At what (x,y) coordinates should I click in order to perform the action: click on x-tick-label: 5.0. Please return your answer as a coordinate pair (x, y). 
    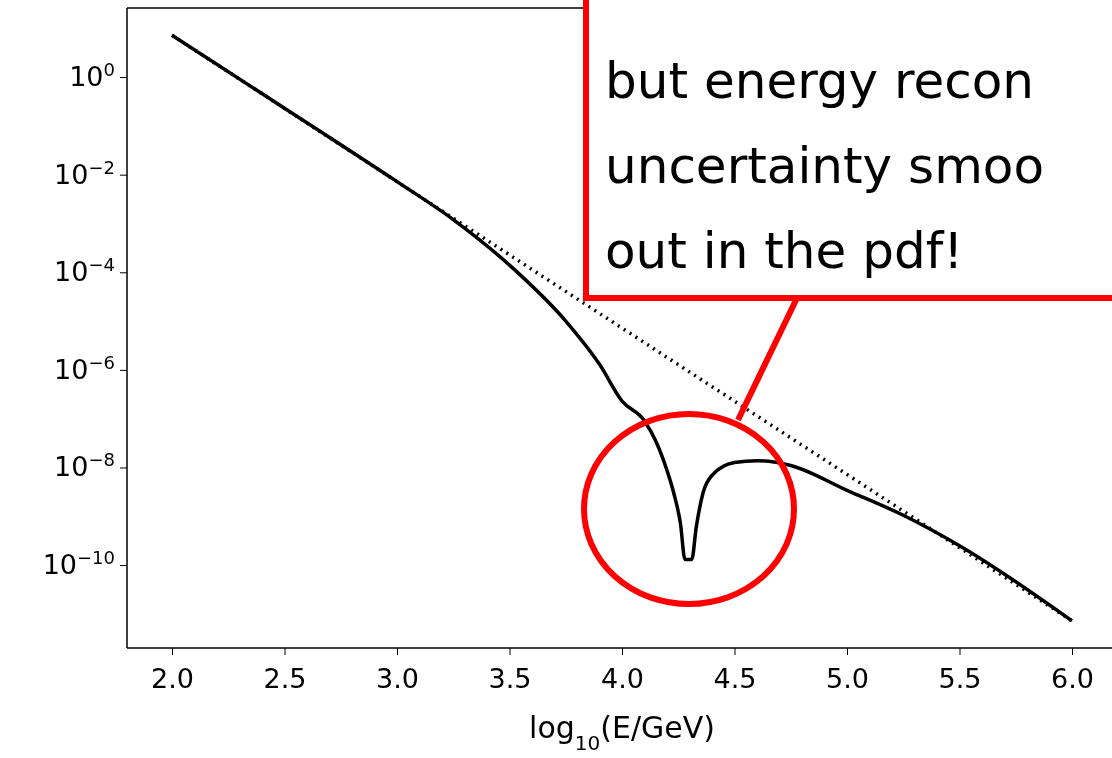
    Looking at the image, I should click on (847, 678).